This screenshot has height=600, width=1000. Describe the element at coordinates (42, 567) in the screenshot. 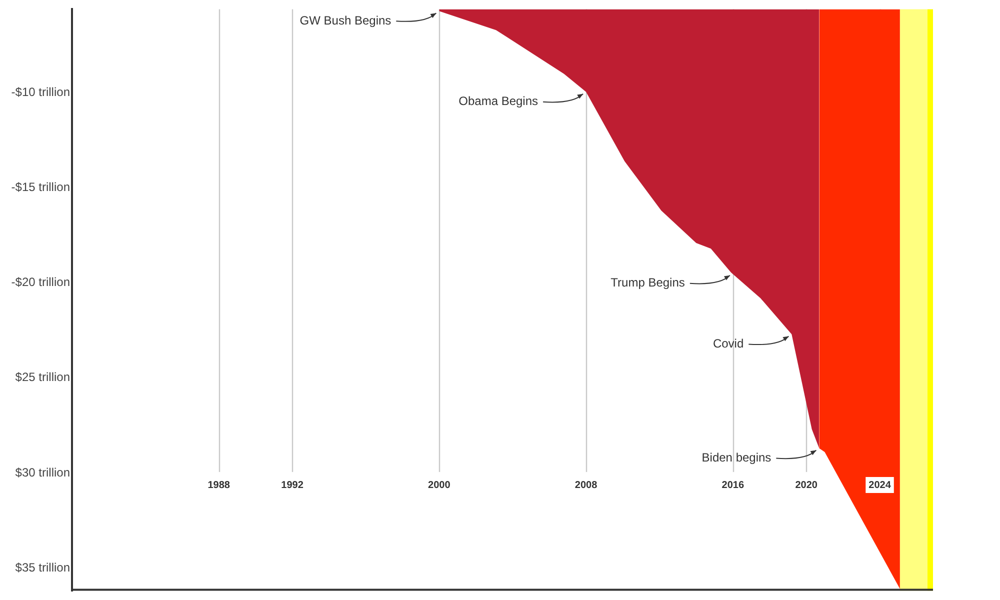

I see `y-tick-label: $35 trillion` at that location.